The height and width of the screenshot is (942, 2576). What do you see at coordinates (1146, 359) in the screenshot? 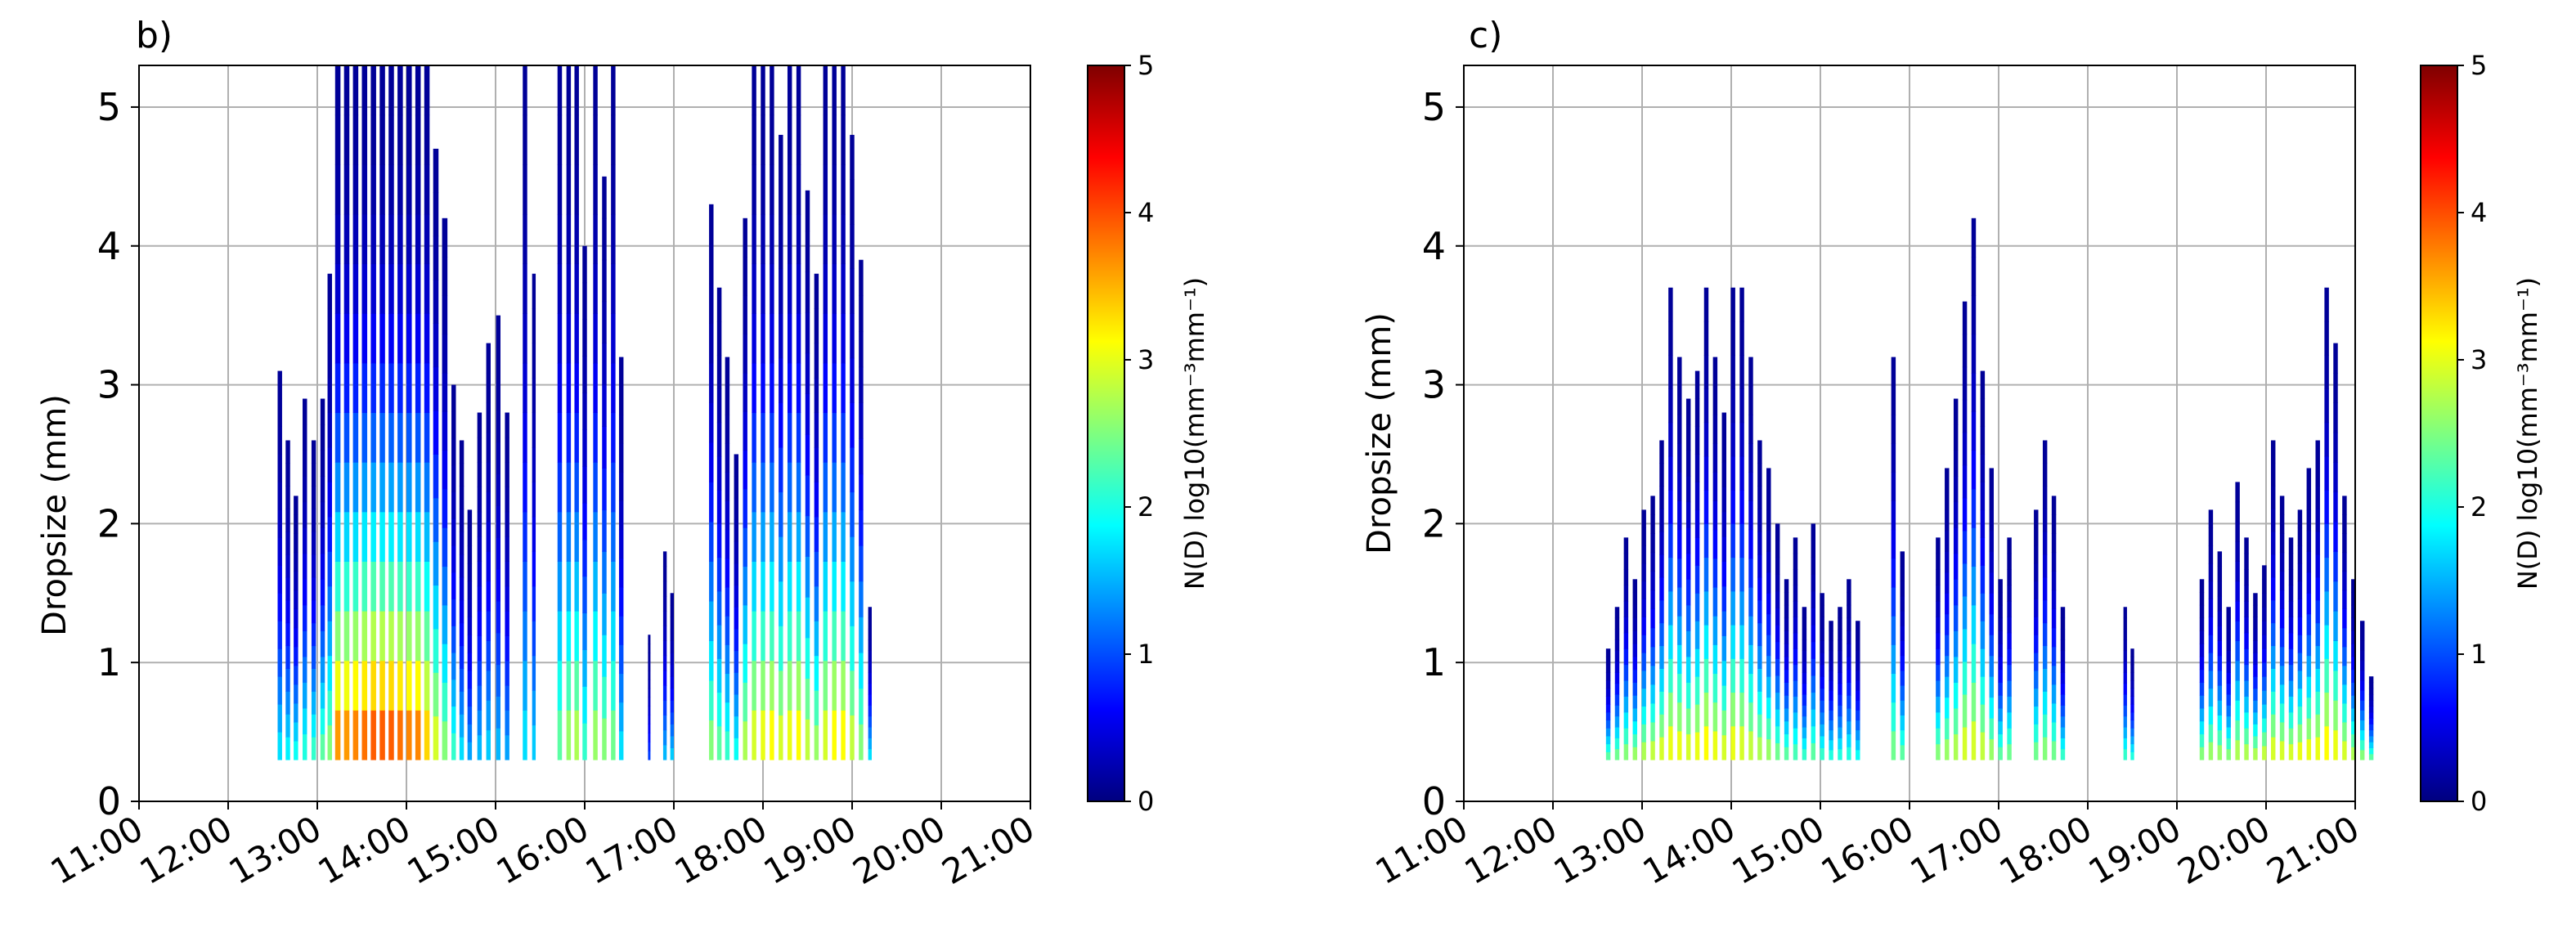
I see `colorbar-tick-label: 3` at bounding box center [1146, 359].